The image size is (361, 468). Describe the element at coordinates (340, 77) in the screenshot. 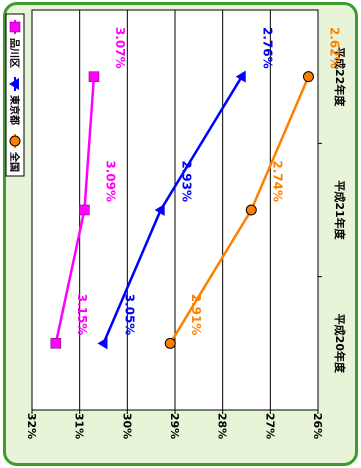

I see `category-label: 平成22年度` at that location.